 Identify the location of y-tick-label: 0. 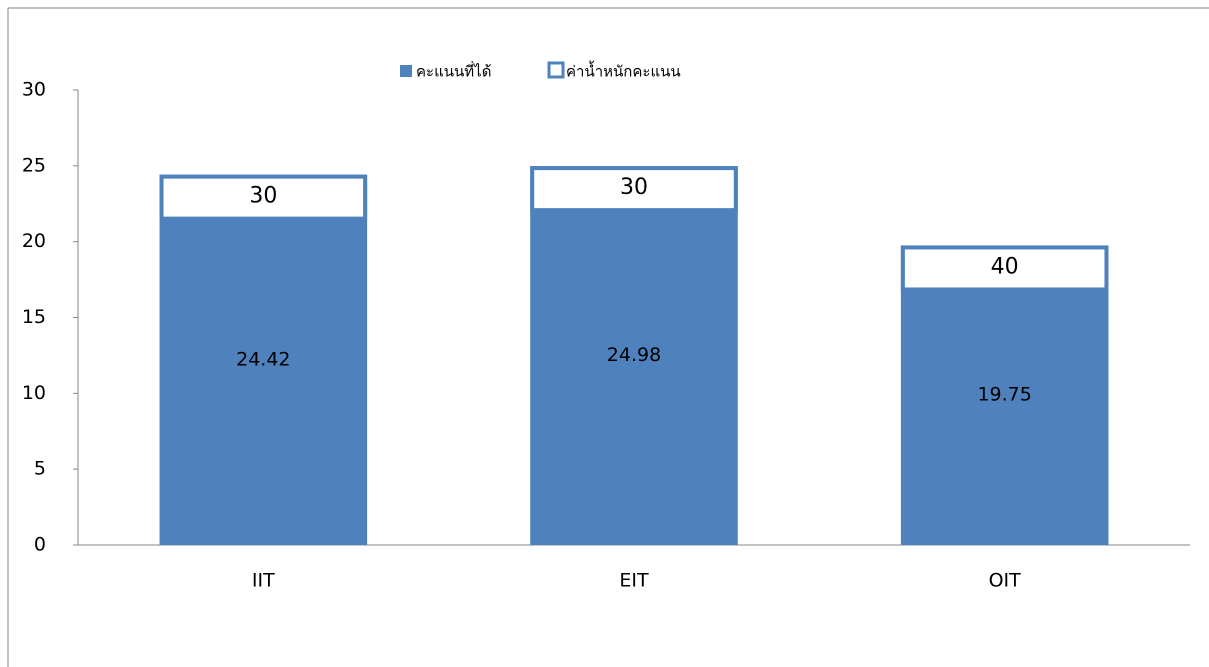
(40, 545).